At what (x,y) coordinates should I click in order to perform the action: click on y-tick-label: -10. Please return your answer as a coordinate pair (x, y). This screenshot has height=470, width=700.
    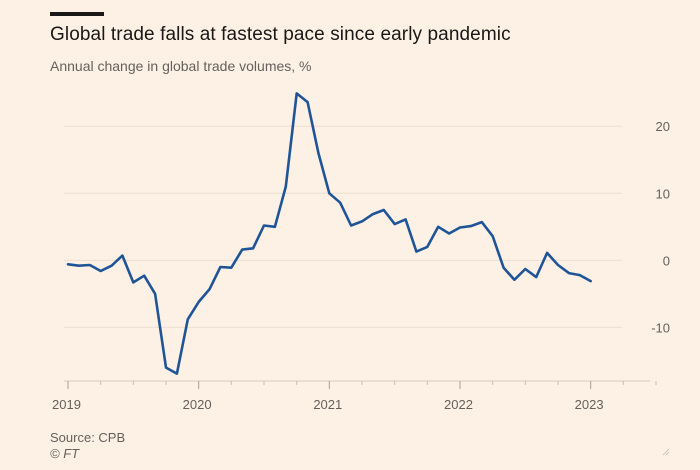
    Looking at the image, I should click on (660, 327).